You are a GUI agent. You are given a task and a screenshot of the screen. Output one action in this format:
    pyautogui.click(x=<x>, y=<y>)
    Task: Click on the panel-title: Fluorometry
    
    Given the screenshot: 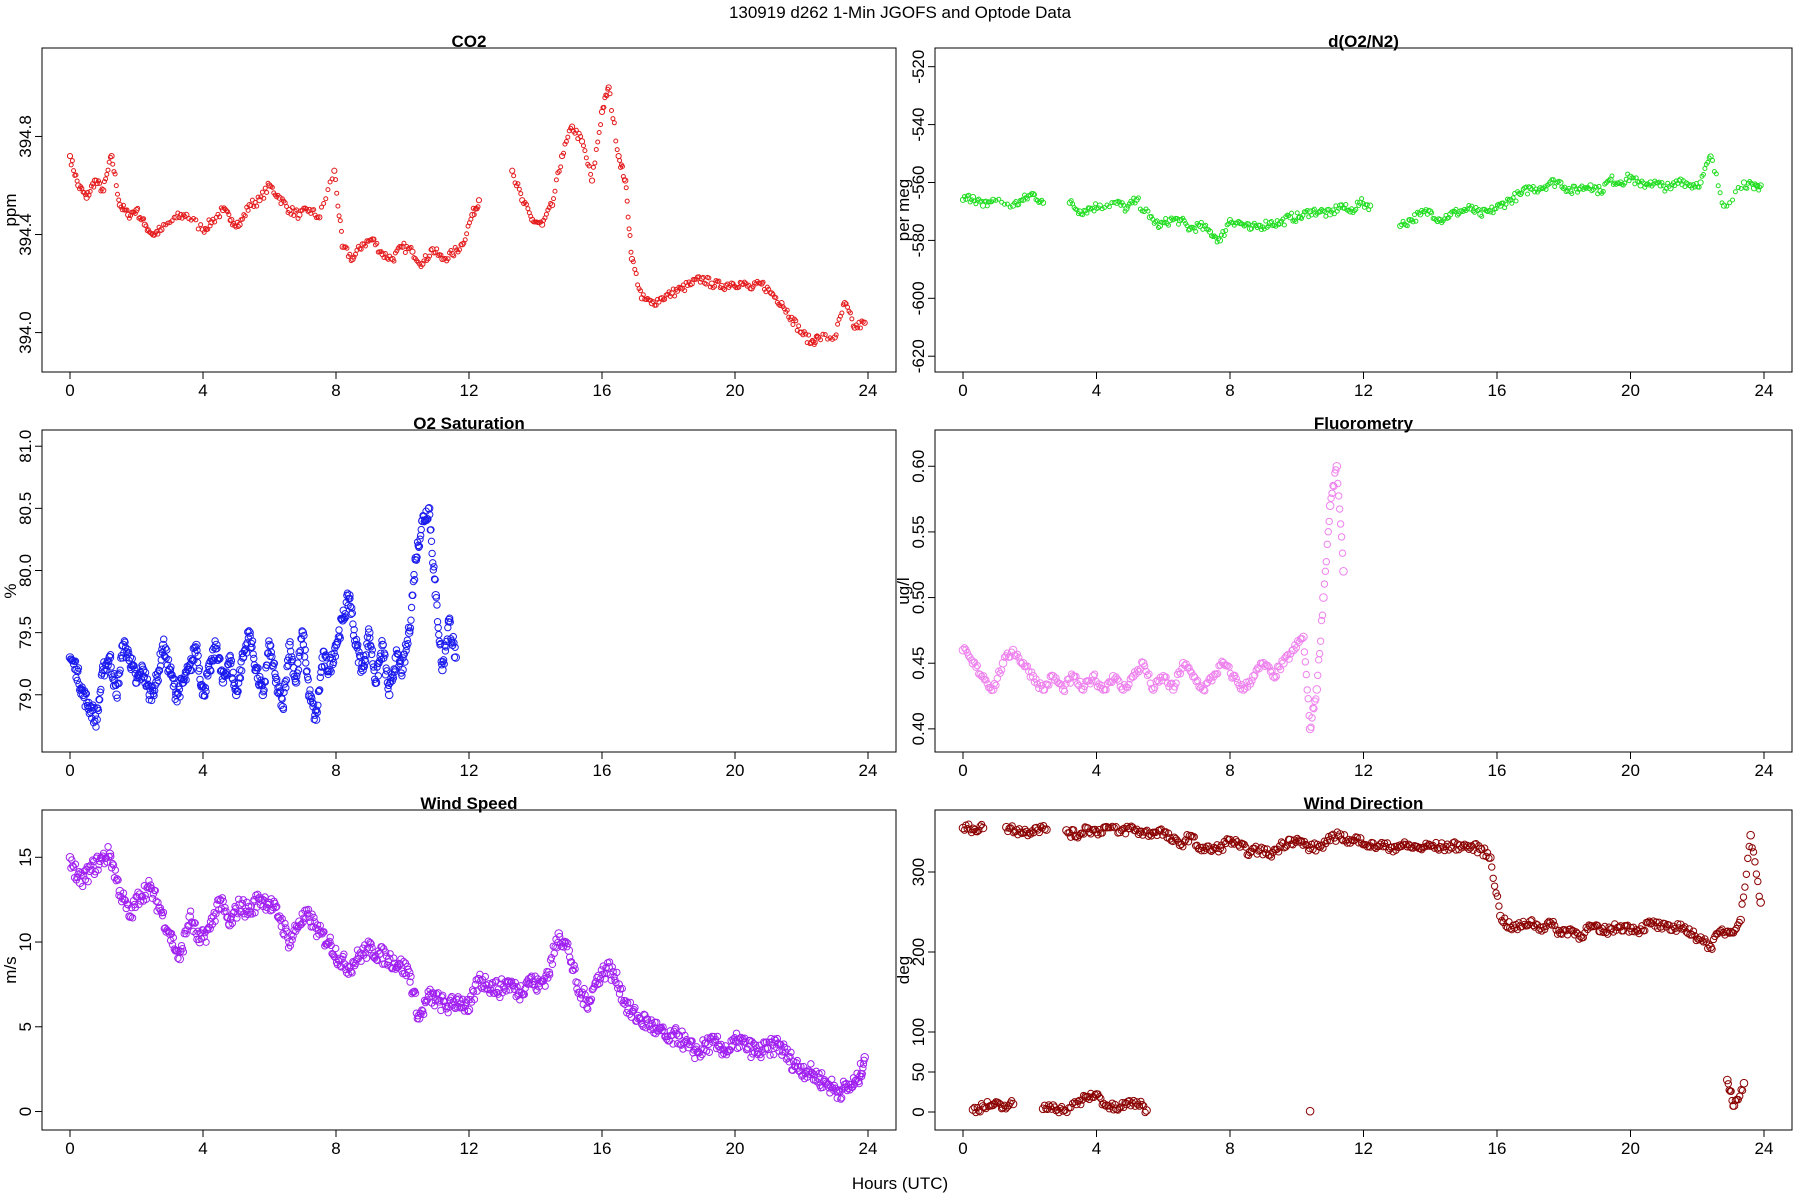 What is the action you would take?
    pyautogui.click(x=1364, y=423)
    